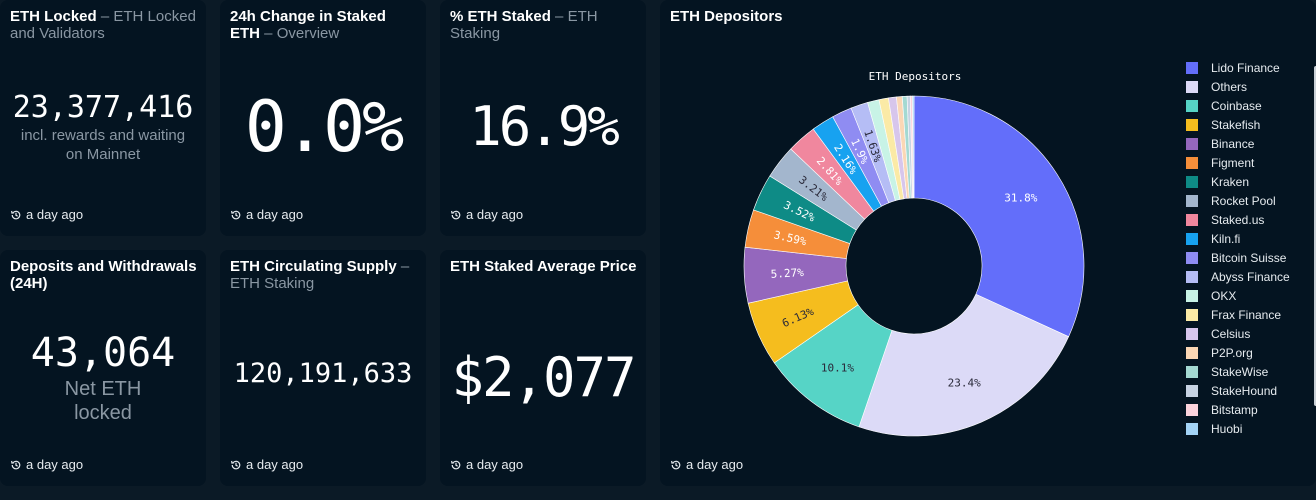 The width and height of the screenshot is (1316, 500). I want to click on slice-data-label: 10.1%, so click(837, 367).